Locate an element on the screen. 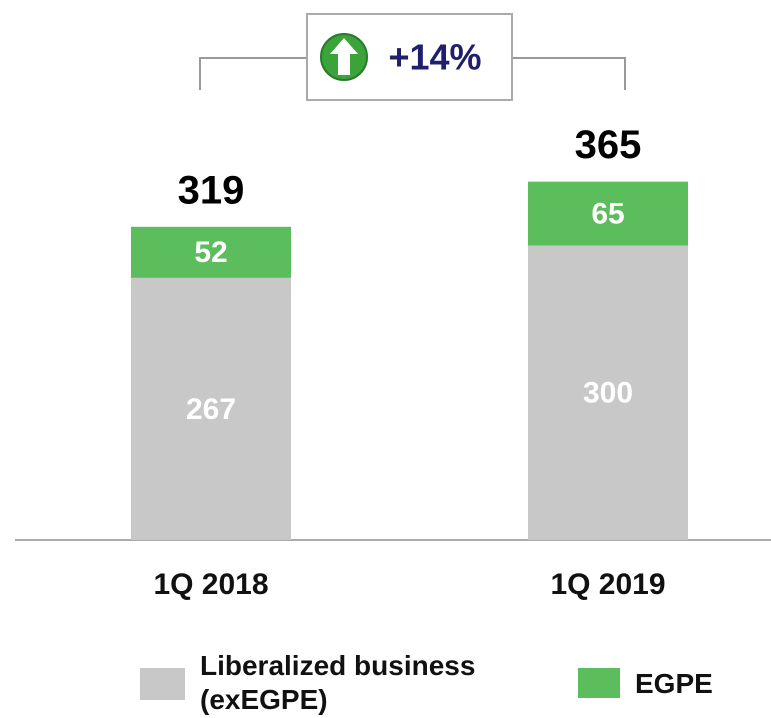 The image size is (771, 718). value-label: 65 is located at coordinates (607, 213).